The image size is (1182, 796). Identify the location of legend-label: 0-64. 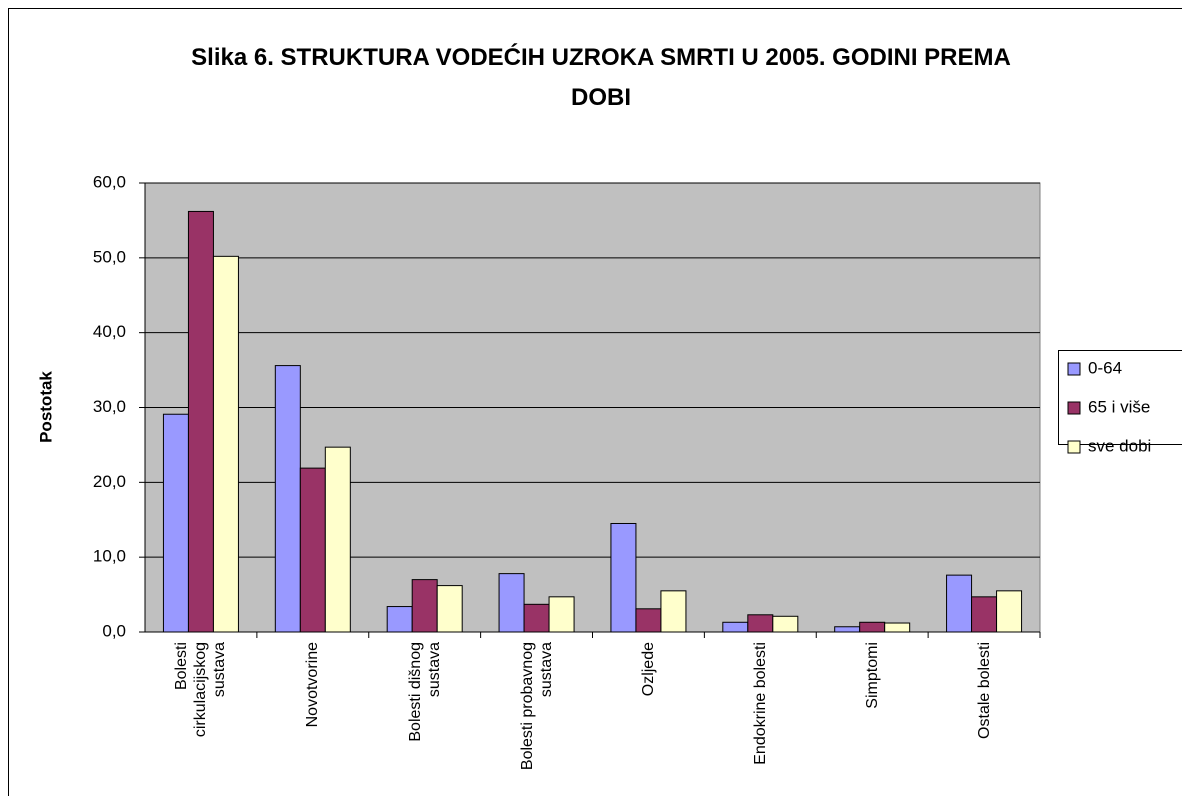
(1105, 367).